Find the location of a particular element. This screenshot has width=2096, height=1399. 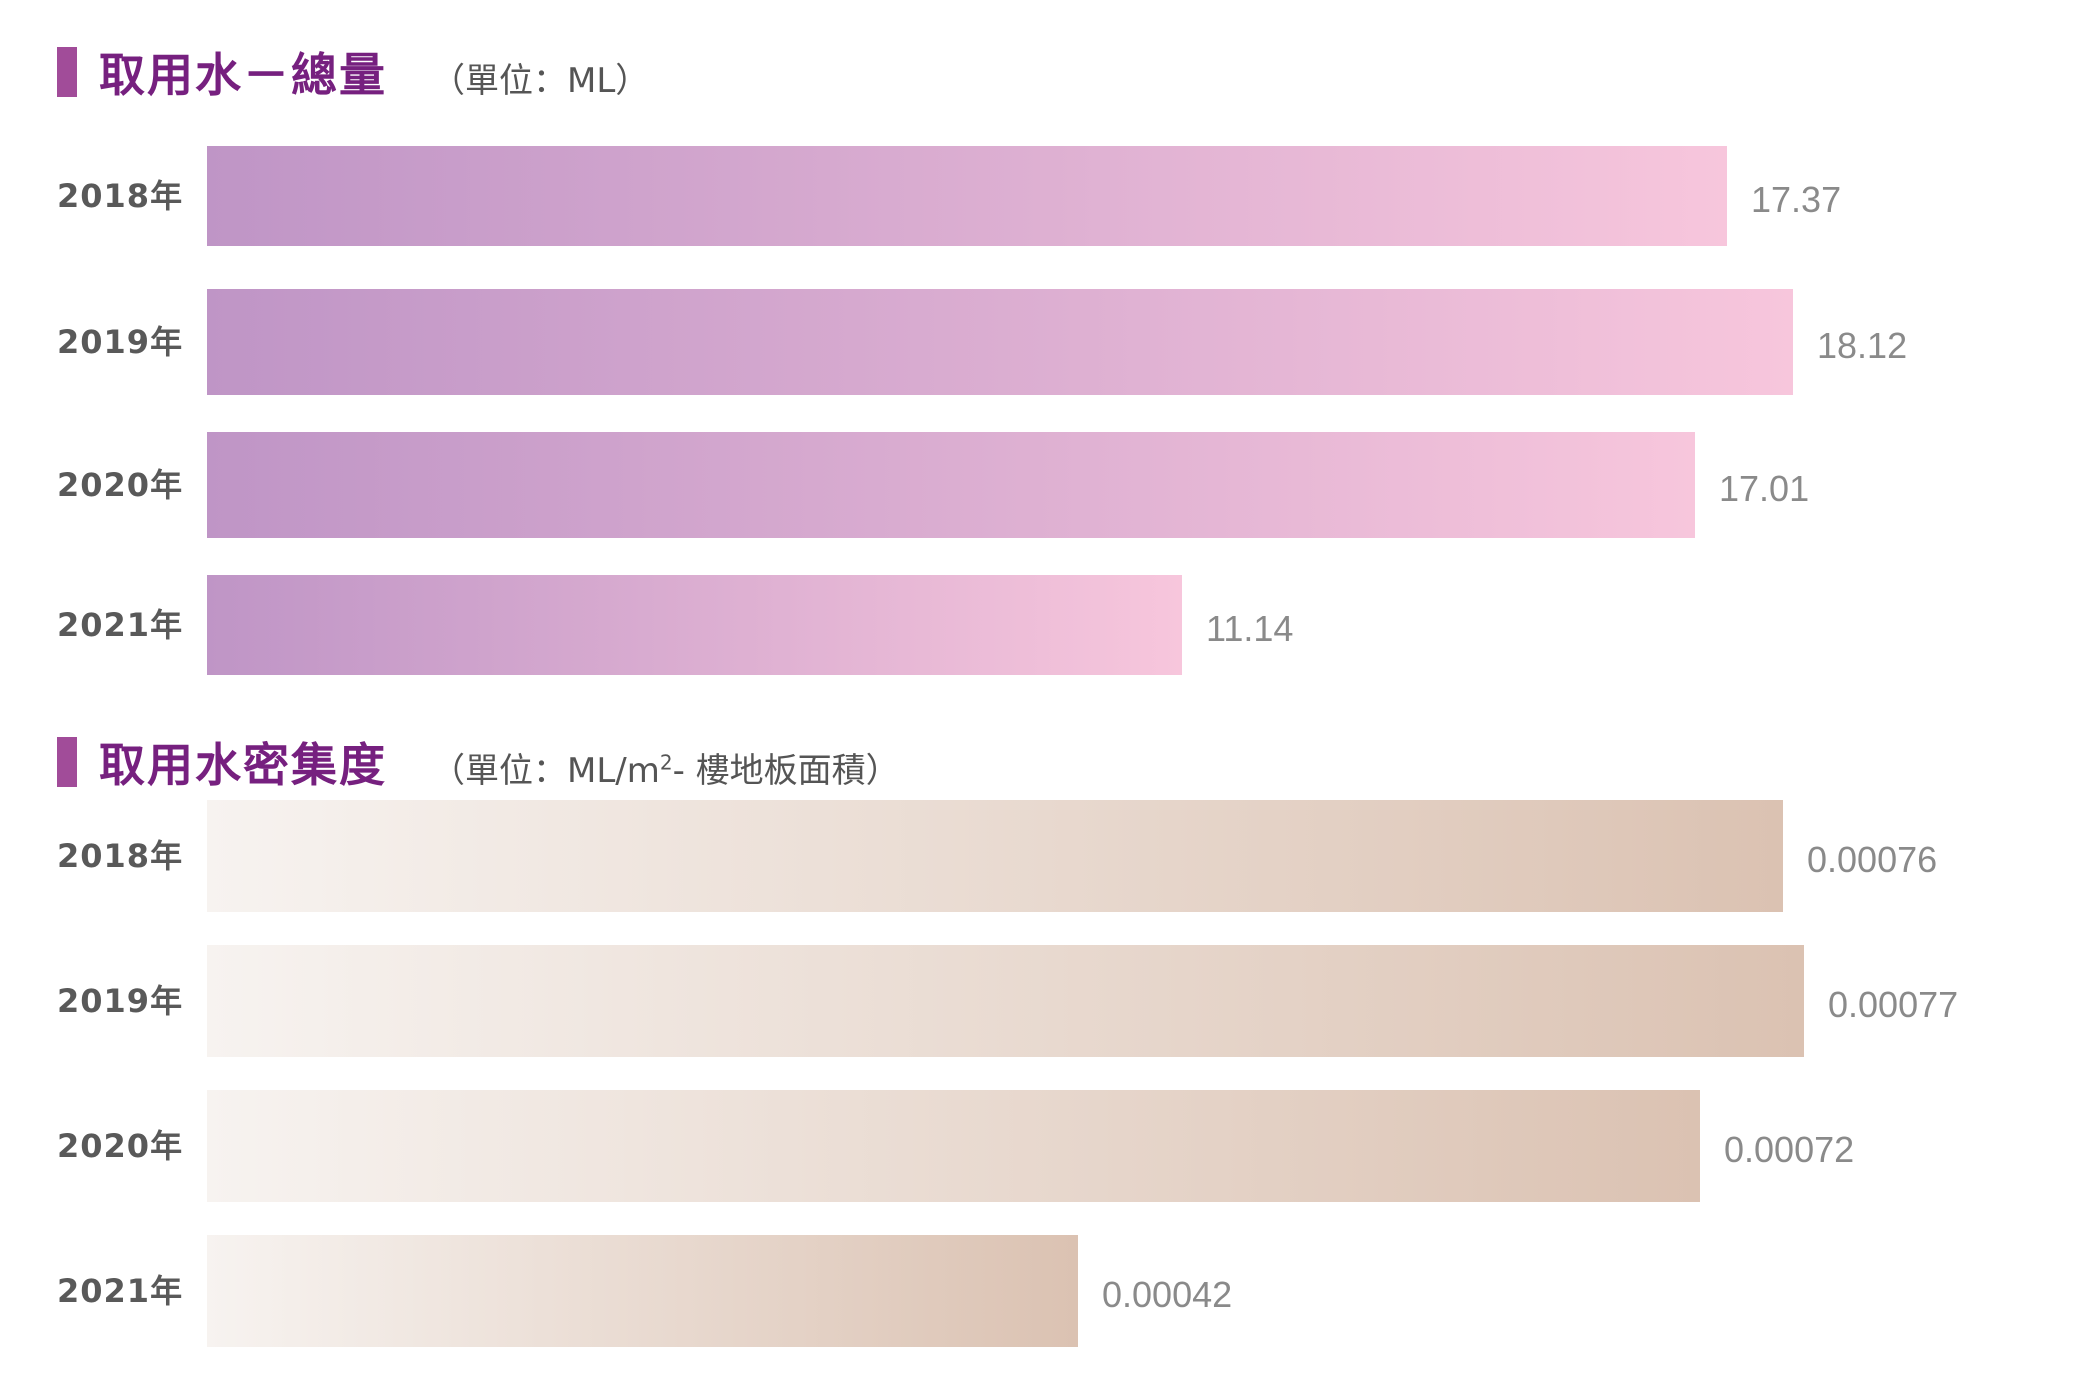

bar-row: 2019年 18.12 is located at coordinates (1048, 342).